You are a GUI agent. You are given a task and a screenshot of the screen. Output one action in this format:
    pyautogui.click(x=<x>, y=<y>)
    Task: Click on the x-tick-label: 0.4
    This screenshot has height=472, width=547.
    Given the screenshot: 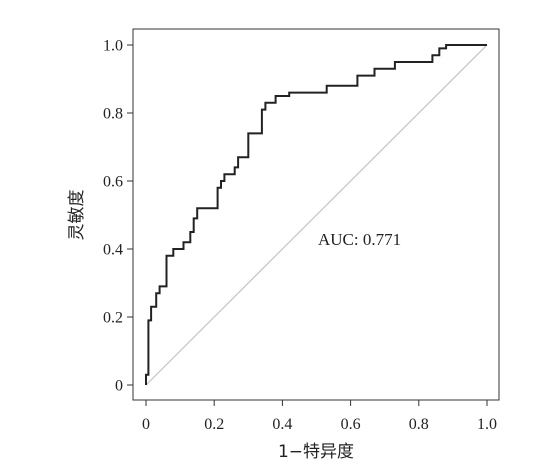 What is the action you would take?
    pyautogui.click(x=282, y=424)
    